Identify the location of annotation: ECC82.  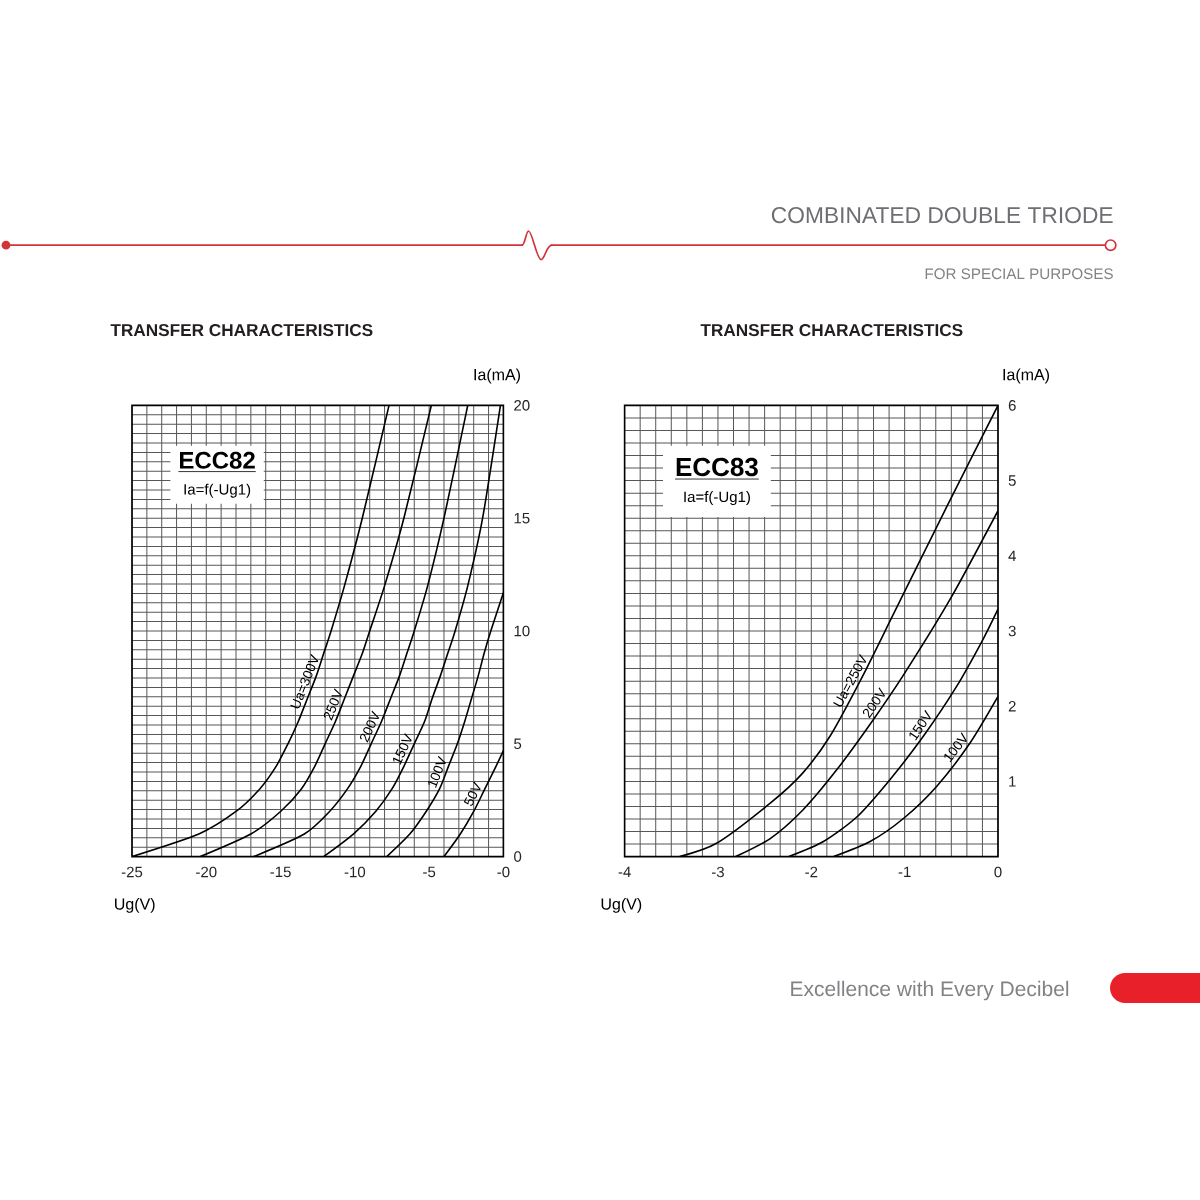
(217, 460).